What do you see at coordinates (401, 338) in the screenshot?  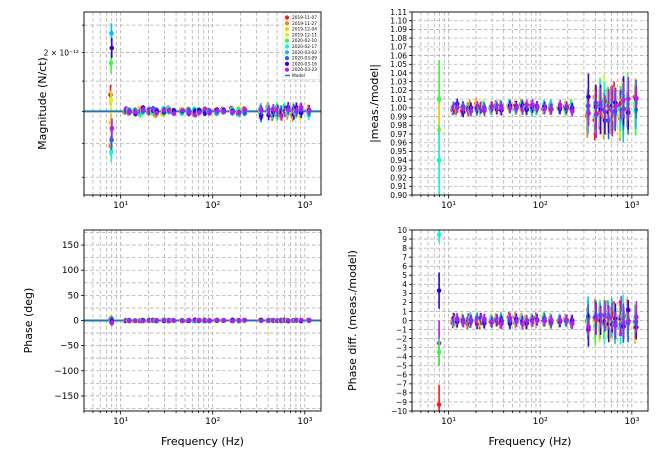 I see `y-tick-label: −2` at bounding box center [401, 338].